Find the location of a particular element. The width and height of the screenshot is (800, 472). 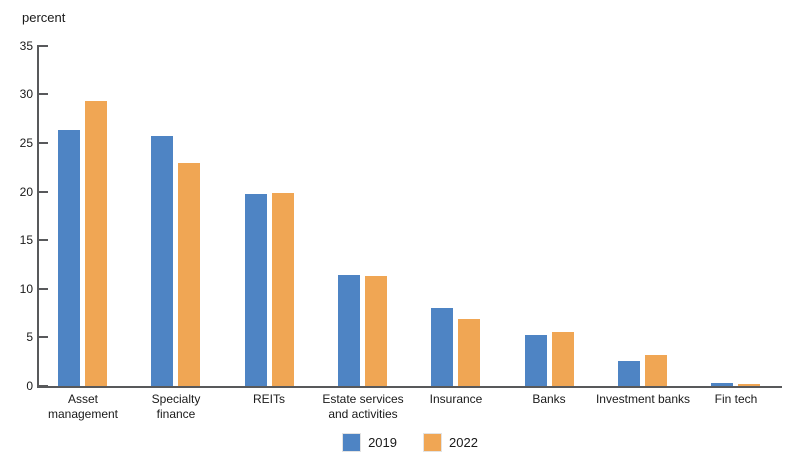

y-axis-unit-label: percent is located at coordinates (44, 17).